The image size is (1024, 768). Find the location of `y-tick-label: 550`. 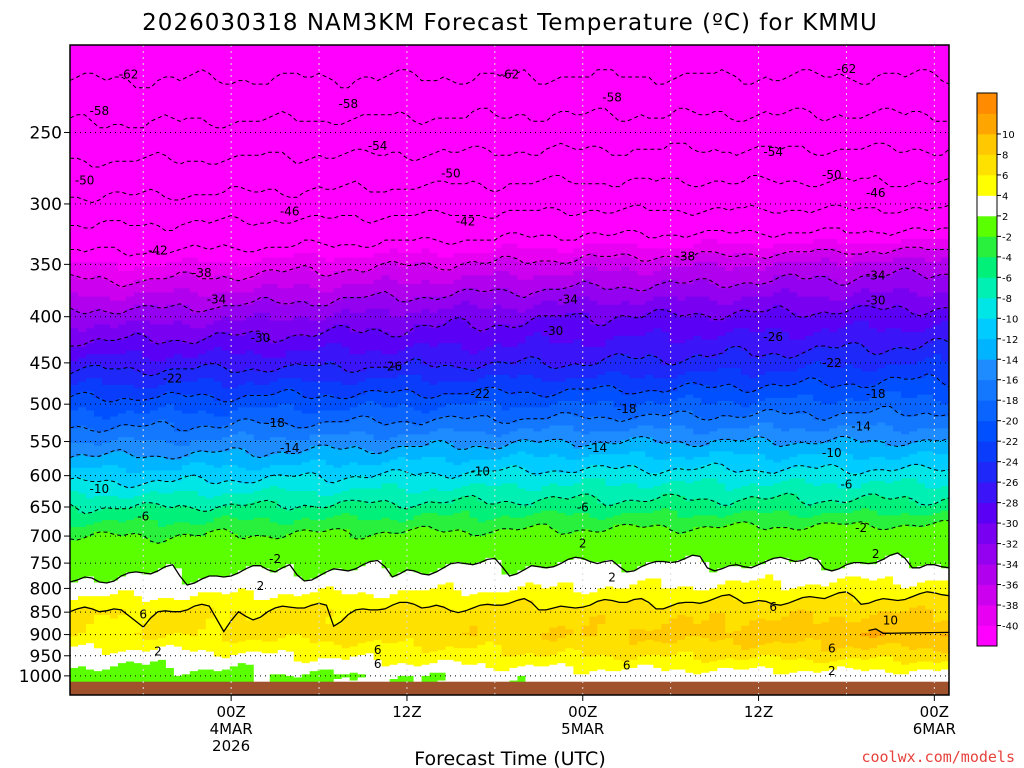

y-tick-label: 550 is located at coordinates (46, 443).